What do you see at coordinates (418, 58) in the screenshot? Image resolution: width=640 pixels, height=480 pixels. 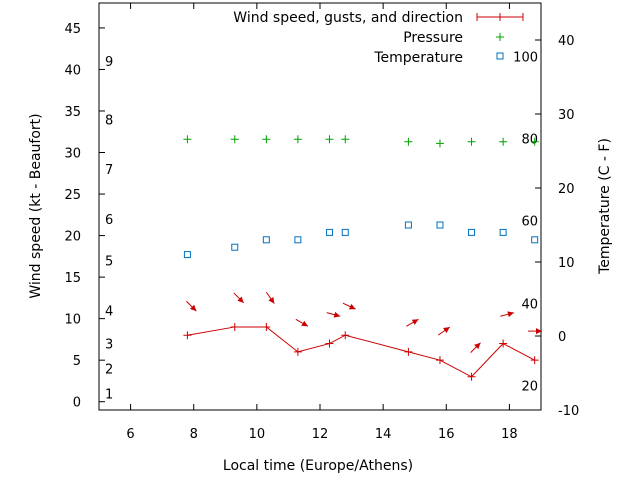 I see `legend-temperature-label: Temperature` at bounding box center [418, 58].